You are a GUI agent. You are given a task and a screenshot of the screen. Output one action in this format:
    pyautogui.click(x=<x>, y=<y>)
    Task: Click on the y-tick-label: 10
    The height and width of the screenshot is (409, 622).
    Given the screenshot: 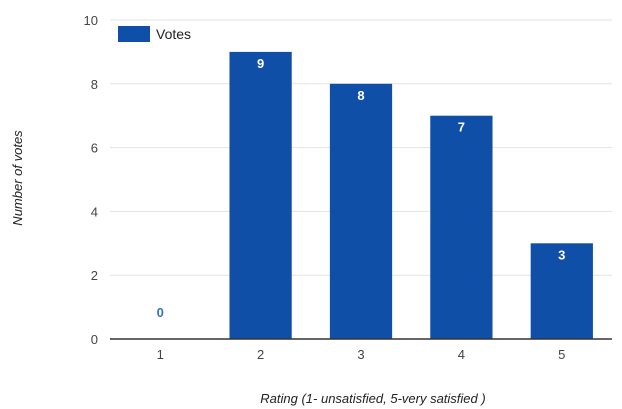 What is the action you would take?
    pyautogui.click(x=91, y=20)
    